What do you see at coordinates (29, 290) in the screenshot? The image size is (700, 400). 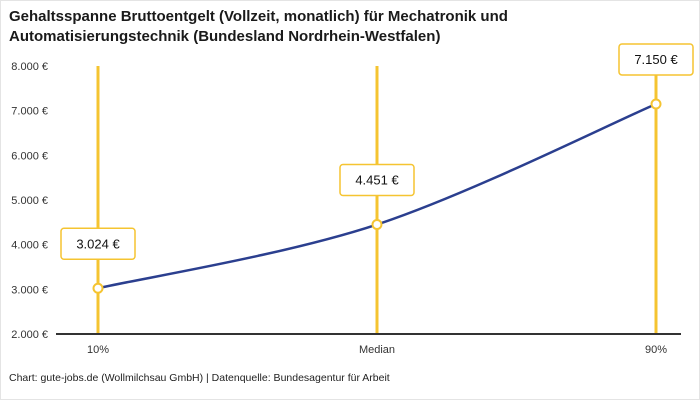 I see `y-axis-tick-label: 3.000 €` at bounding box center [29, 290].